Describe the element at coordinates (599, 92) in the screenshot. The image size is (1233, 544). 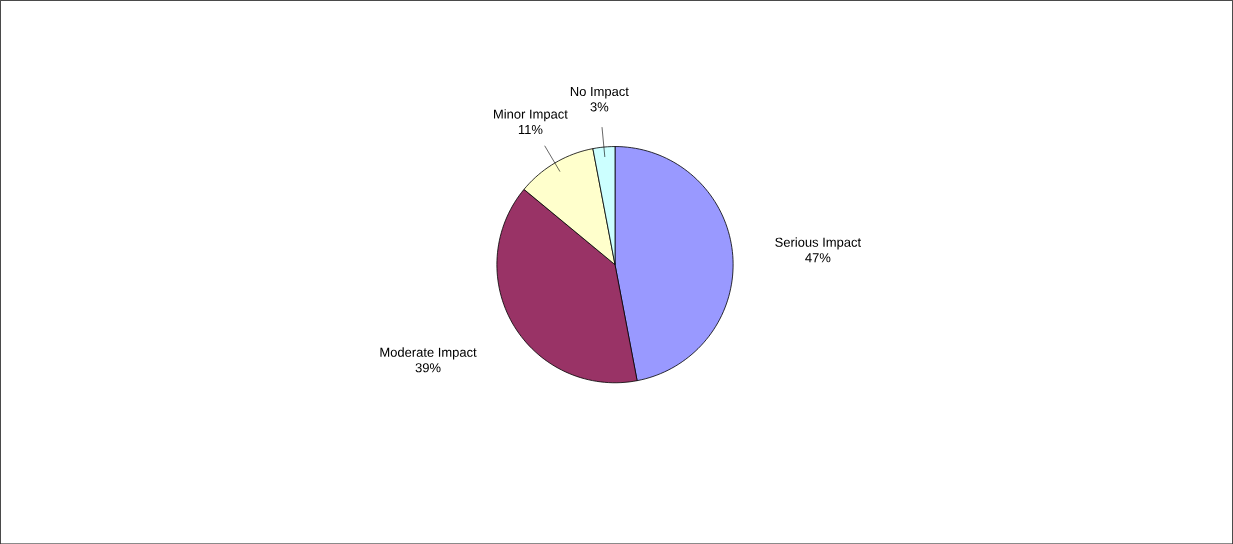
I see `slice-label: No Impact` at that location.